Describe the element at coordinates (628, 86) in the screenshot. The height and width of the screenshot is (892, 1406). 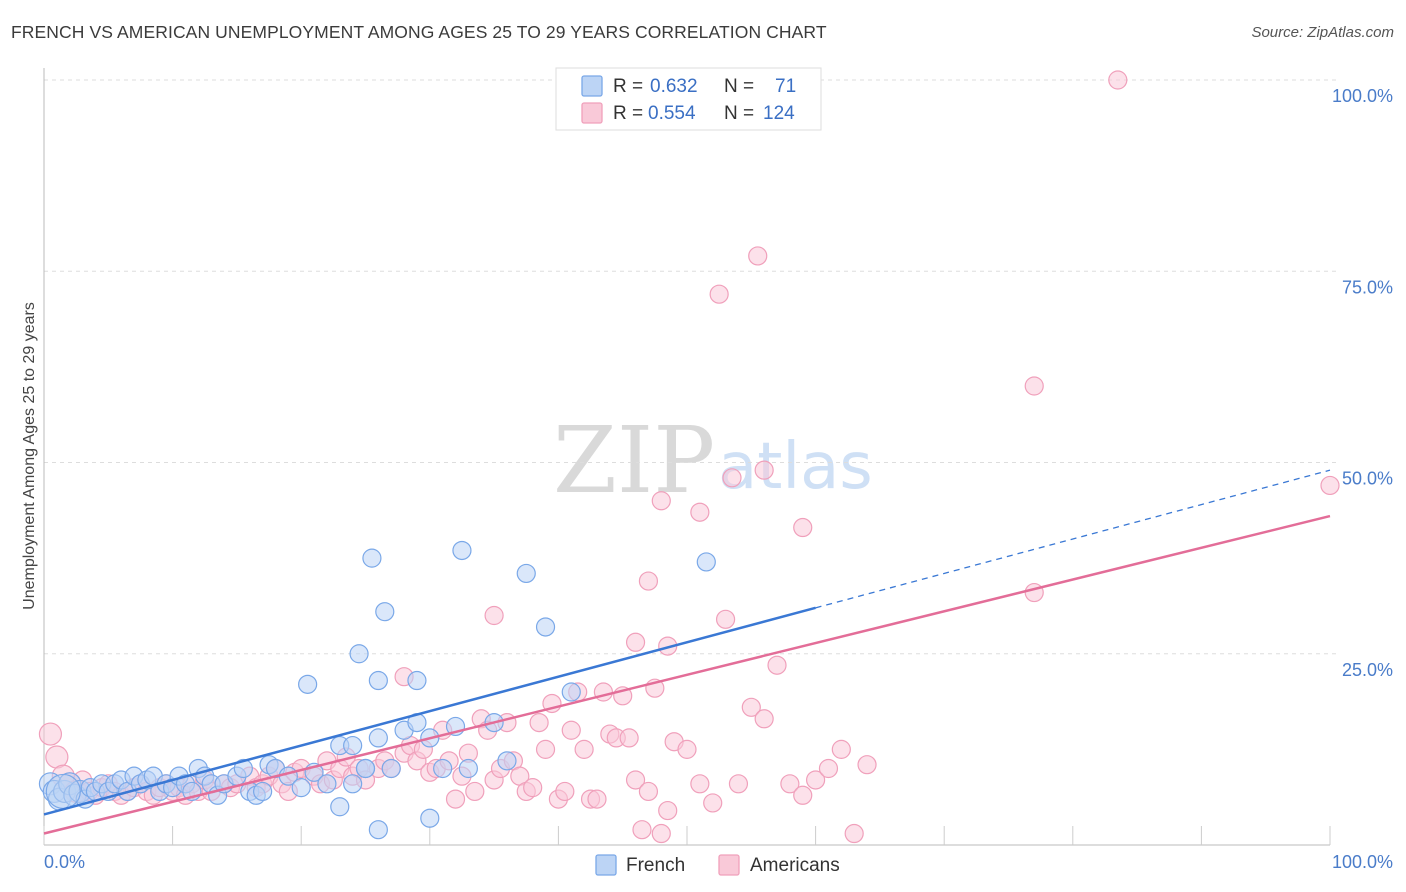
I see `legend-r-label-french: R =` at that location.